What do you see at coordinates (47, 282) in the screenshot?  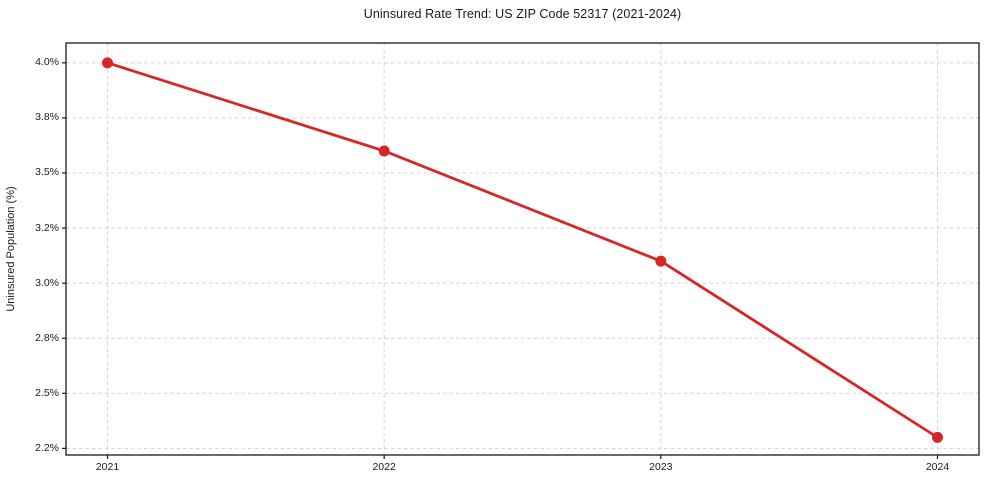 I see `y-tick-label: 3.0%` at bounding box center [47, 282].